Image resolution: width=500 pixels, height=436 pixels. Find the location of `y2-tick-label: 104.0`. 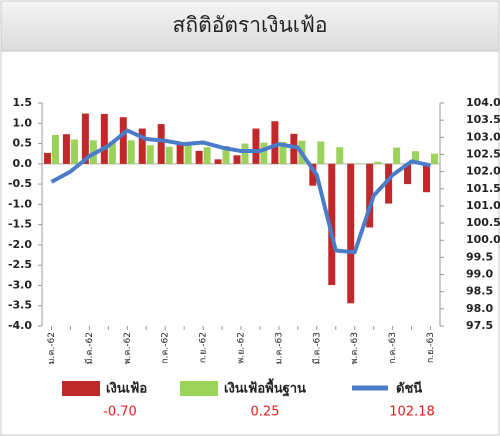

y2-tick-label: 104.0 is located at coordinates (483, 102).